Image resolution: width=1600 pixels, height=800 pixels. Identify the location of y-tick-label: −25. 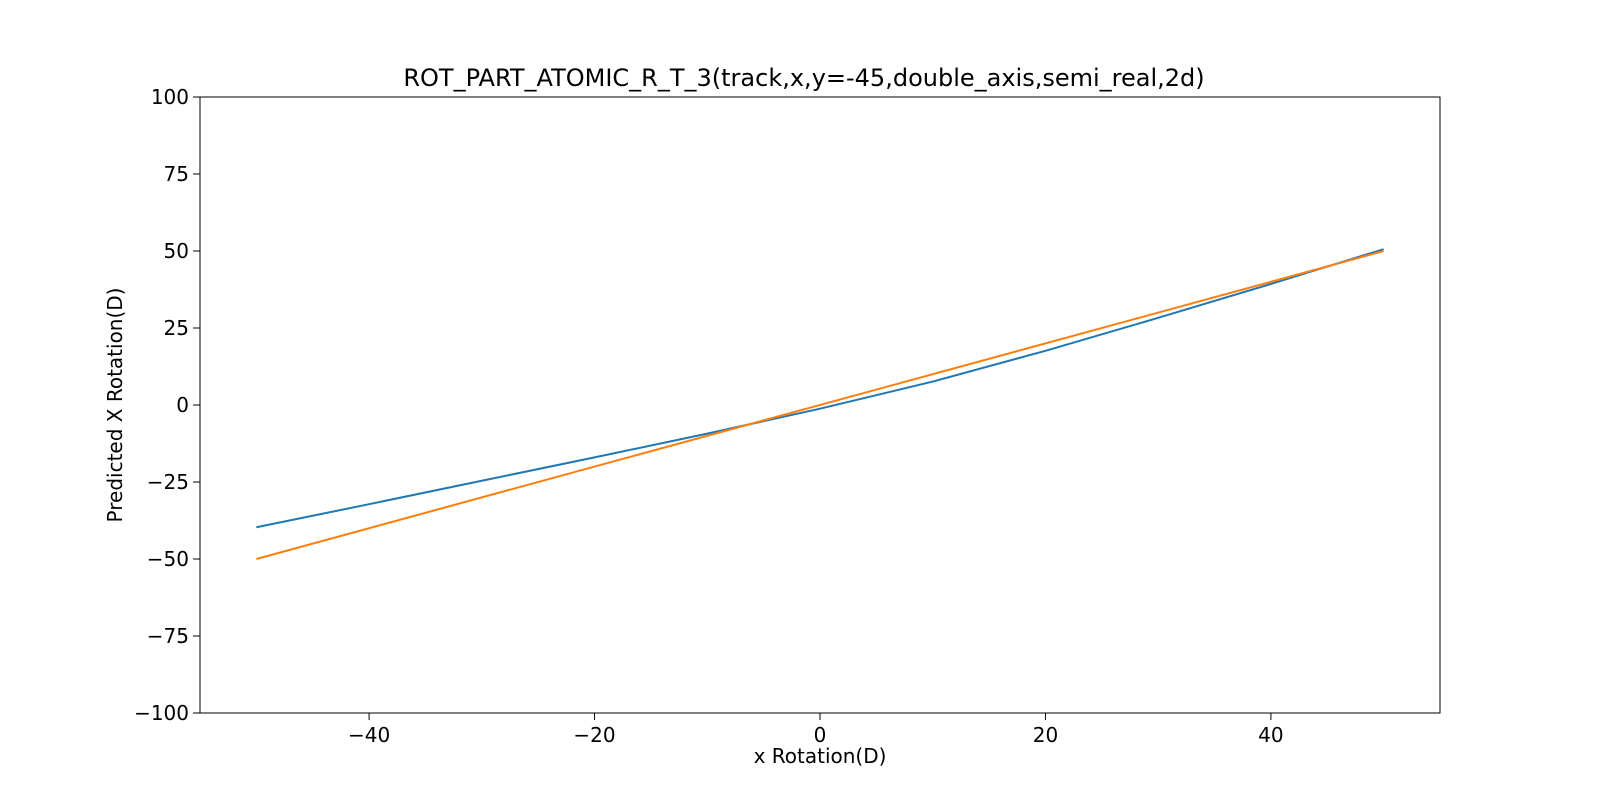
(168, 482).